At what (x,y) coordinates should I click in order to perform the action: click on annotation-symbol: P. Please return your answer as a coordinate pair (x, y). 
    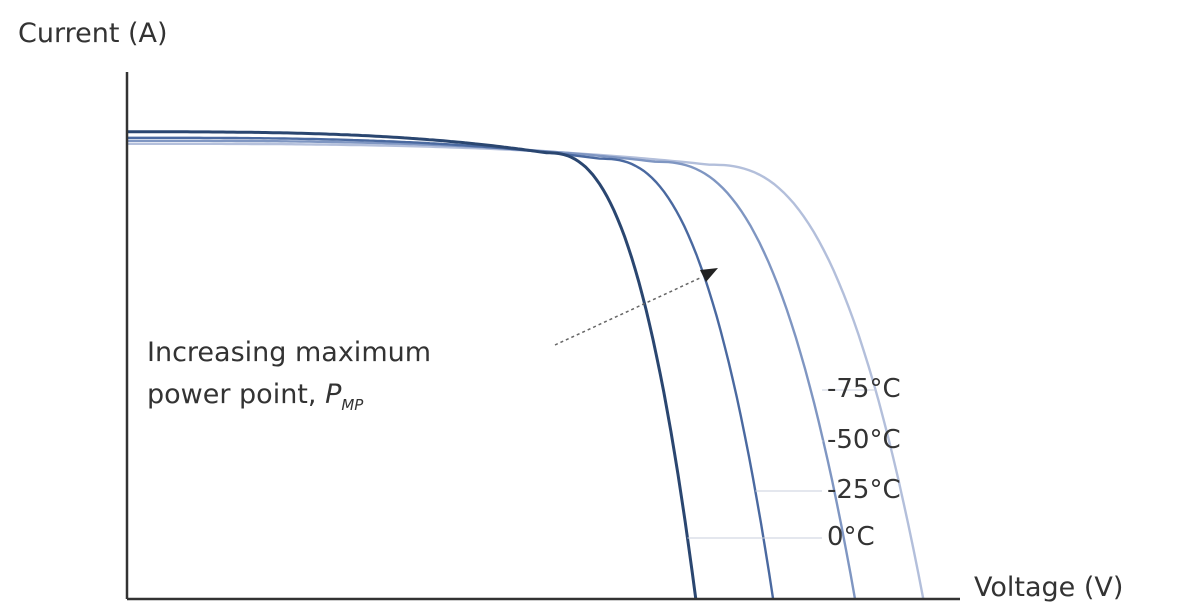
    Looking at the image, I should click on (333, 394).